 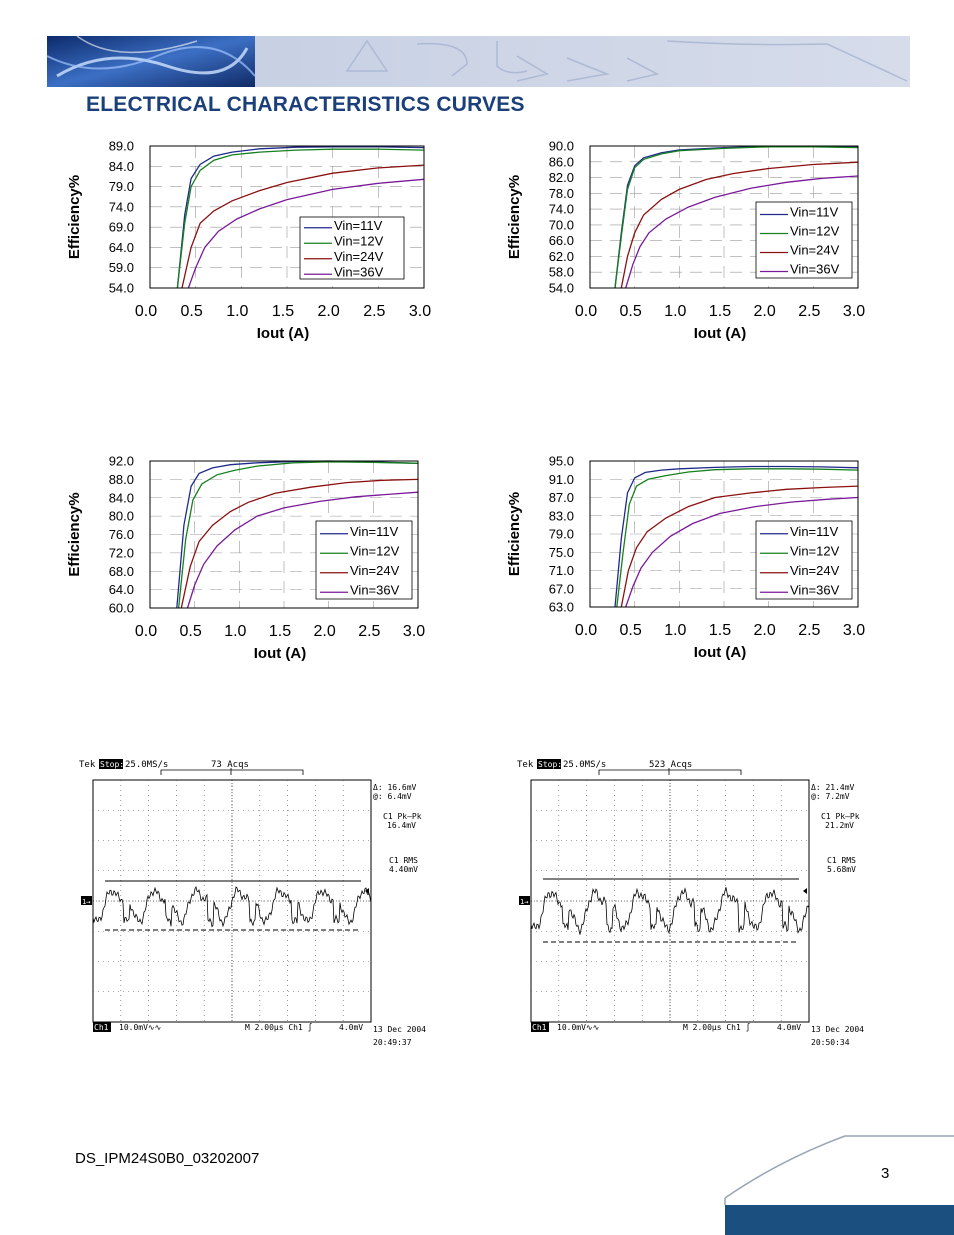 I want to click on y-tick-label: 70.0, so click(x=561, y=224).